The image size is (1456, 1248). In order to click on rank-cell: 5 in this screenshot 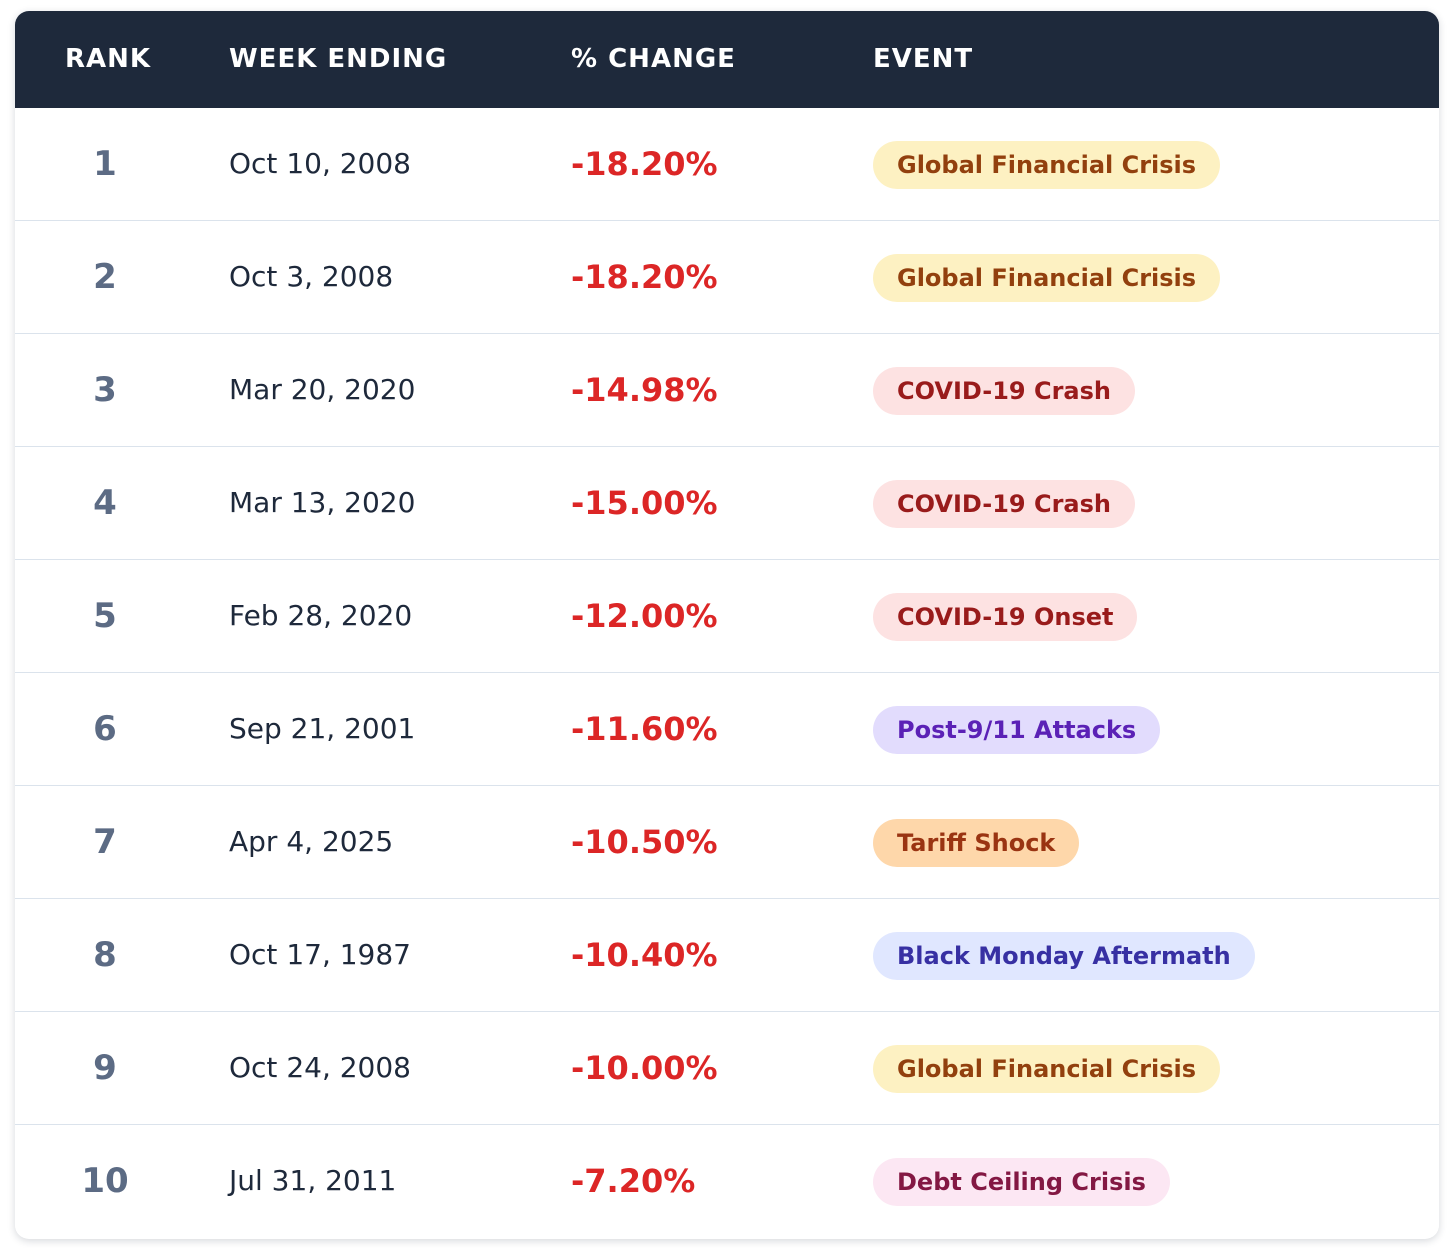, I will do `click(105, 616)`.